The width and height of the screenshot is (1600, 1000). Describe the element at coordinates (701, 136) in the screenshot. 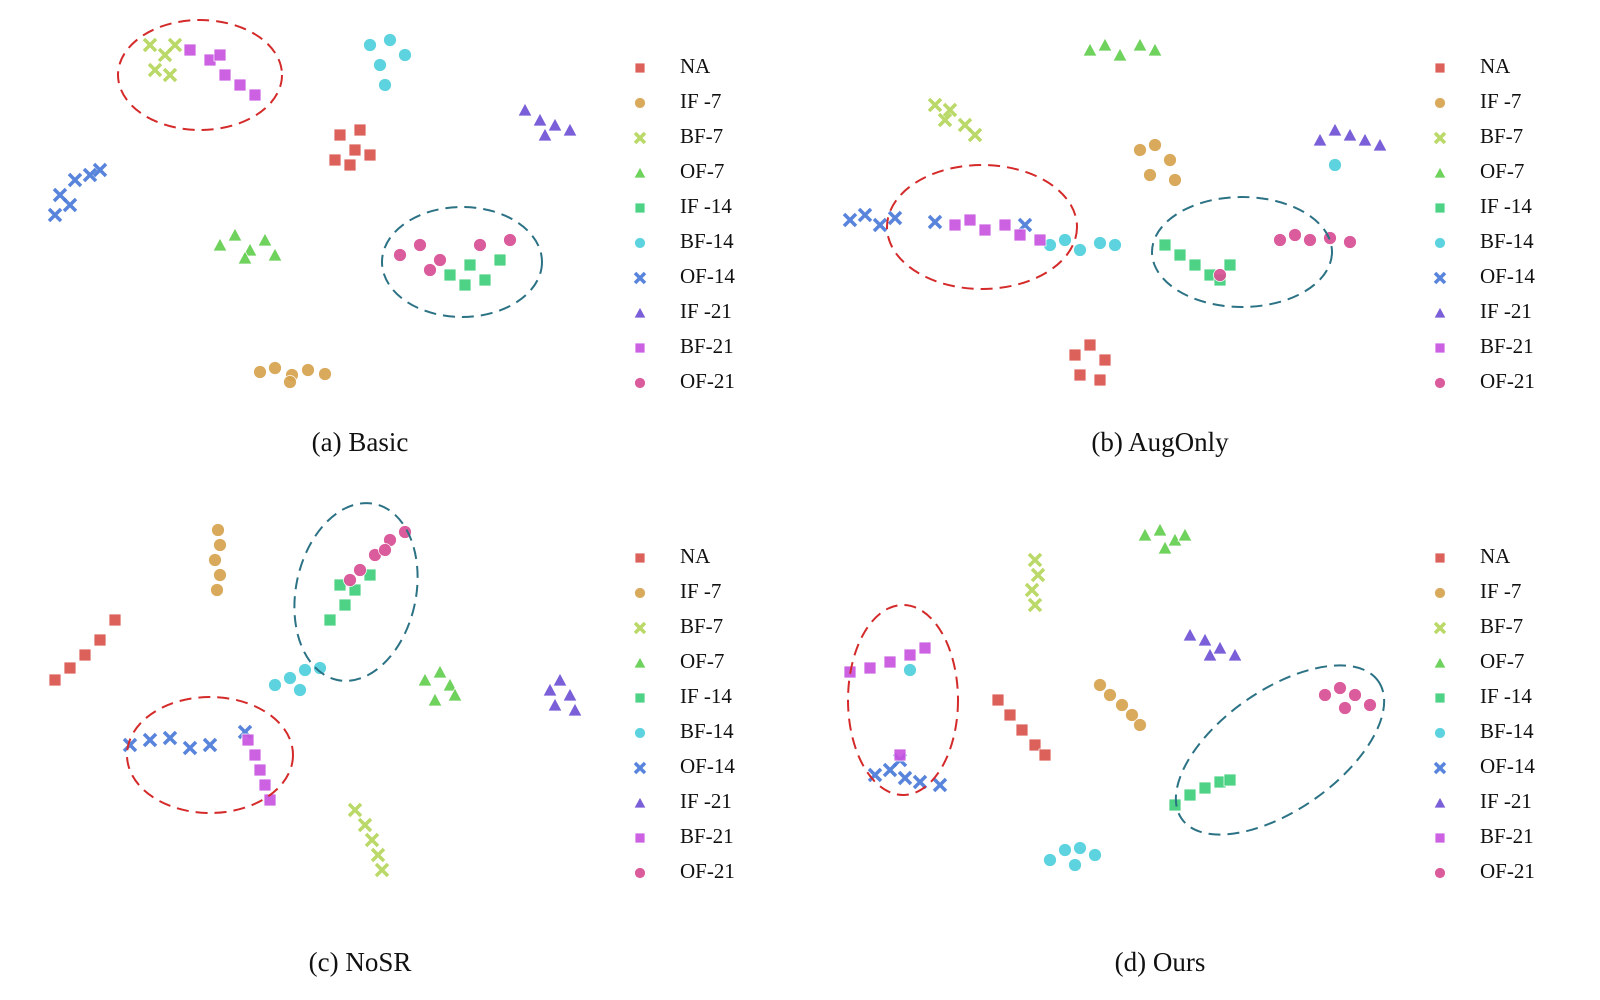

I see `legend-label: BF-7` at that location.